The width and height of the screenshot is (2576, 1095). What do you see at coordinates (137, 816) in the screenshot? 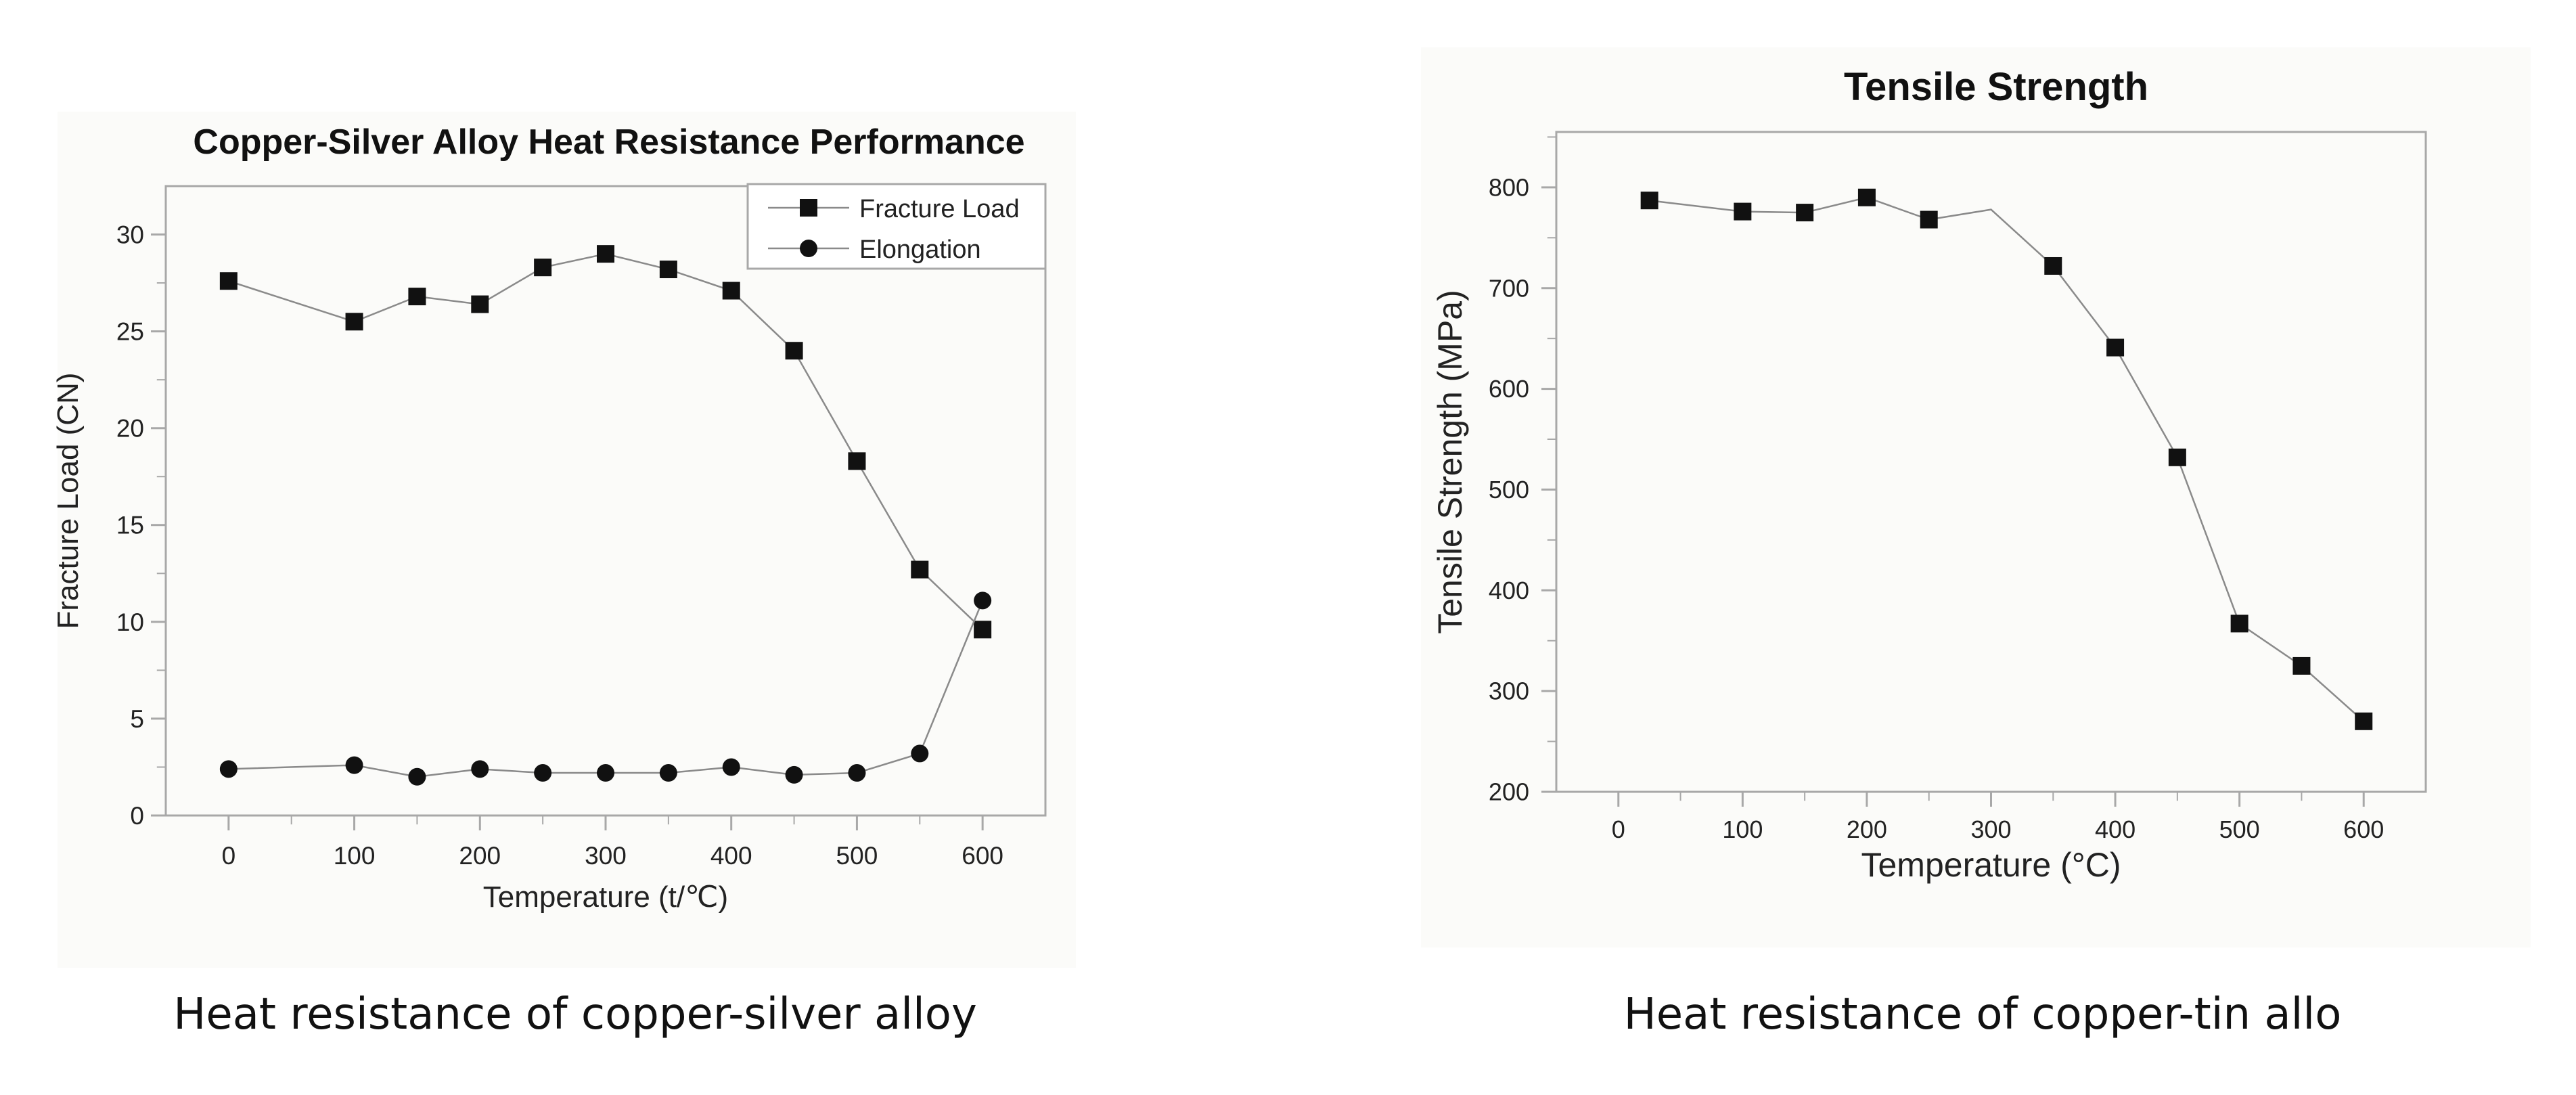
I see `y-tick-label: 0` at bounding box center [137, 816].